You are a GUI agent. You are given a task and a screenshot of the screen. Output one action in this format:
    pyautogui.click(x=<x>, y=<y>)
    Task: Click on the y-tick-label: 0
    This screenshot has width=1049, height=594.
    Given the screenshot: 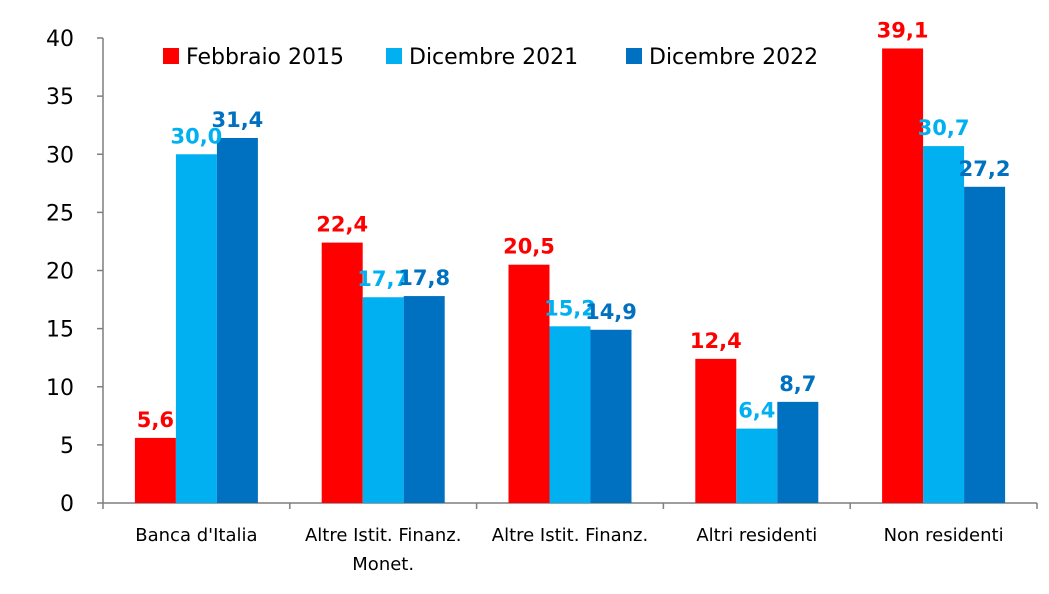 What is the action you would take?
    pyautogui.click(x=67, y=504)
    